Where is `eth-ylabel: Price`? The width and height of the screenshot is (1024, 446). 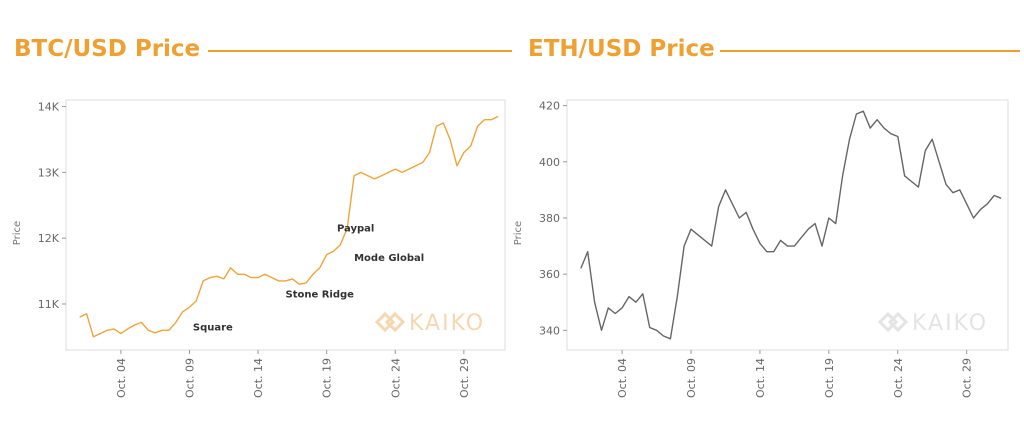 eth-ylabel: Price is located at coordinates (518, 233).